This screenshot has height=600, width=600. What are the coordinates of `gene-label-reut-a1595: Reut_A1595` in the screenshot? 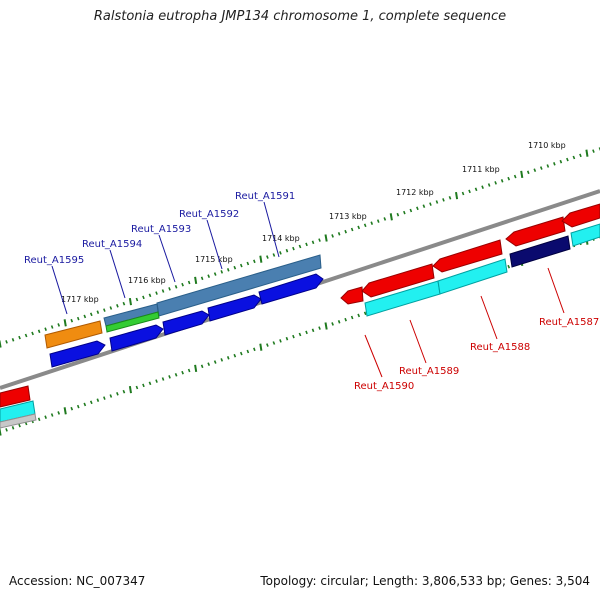 It's located at (54, 260).